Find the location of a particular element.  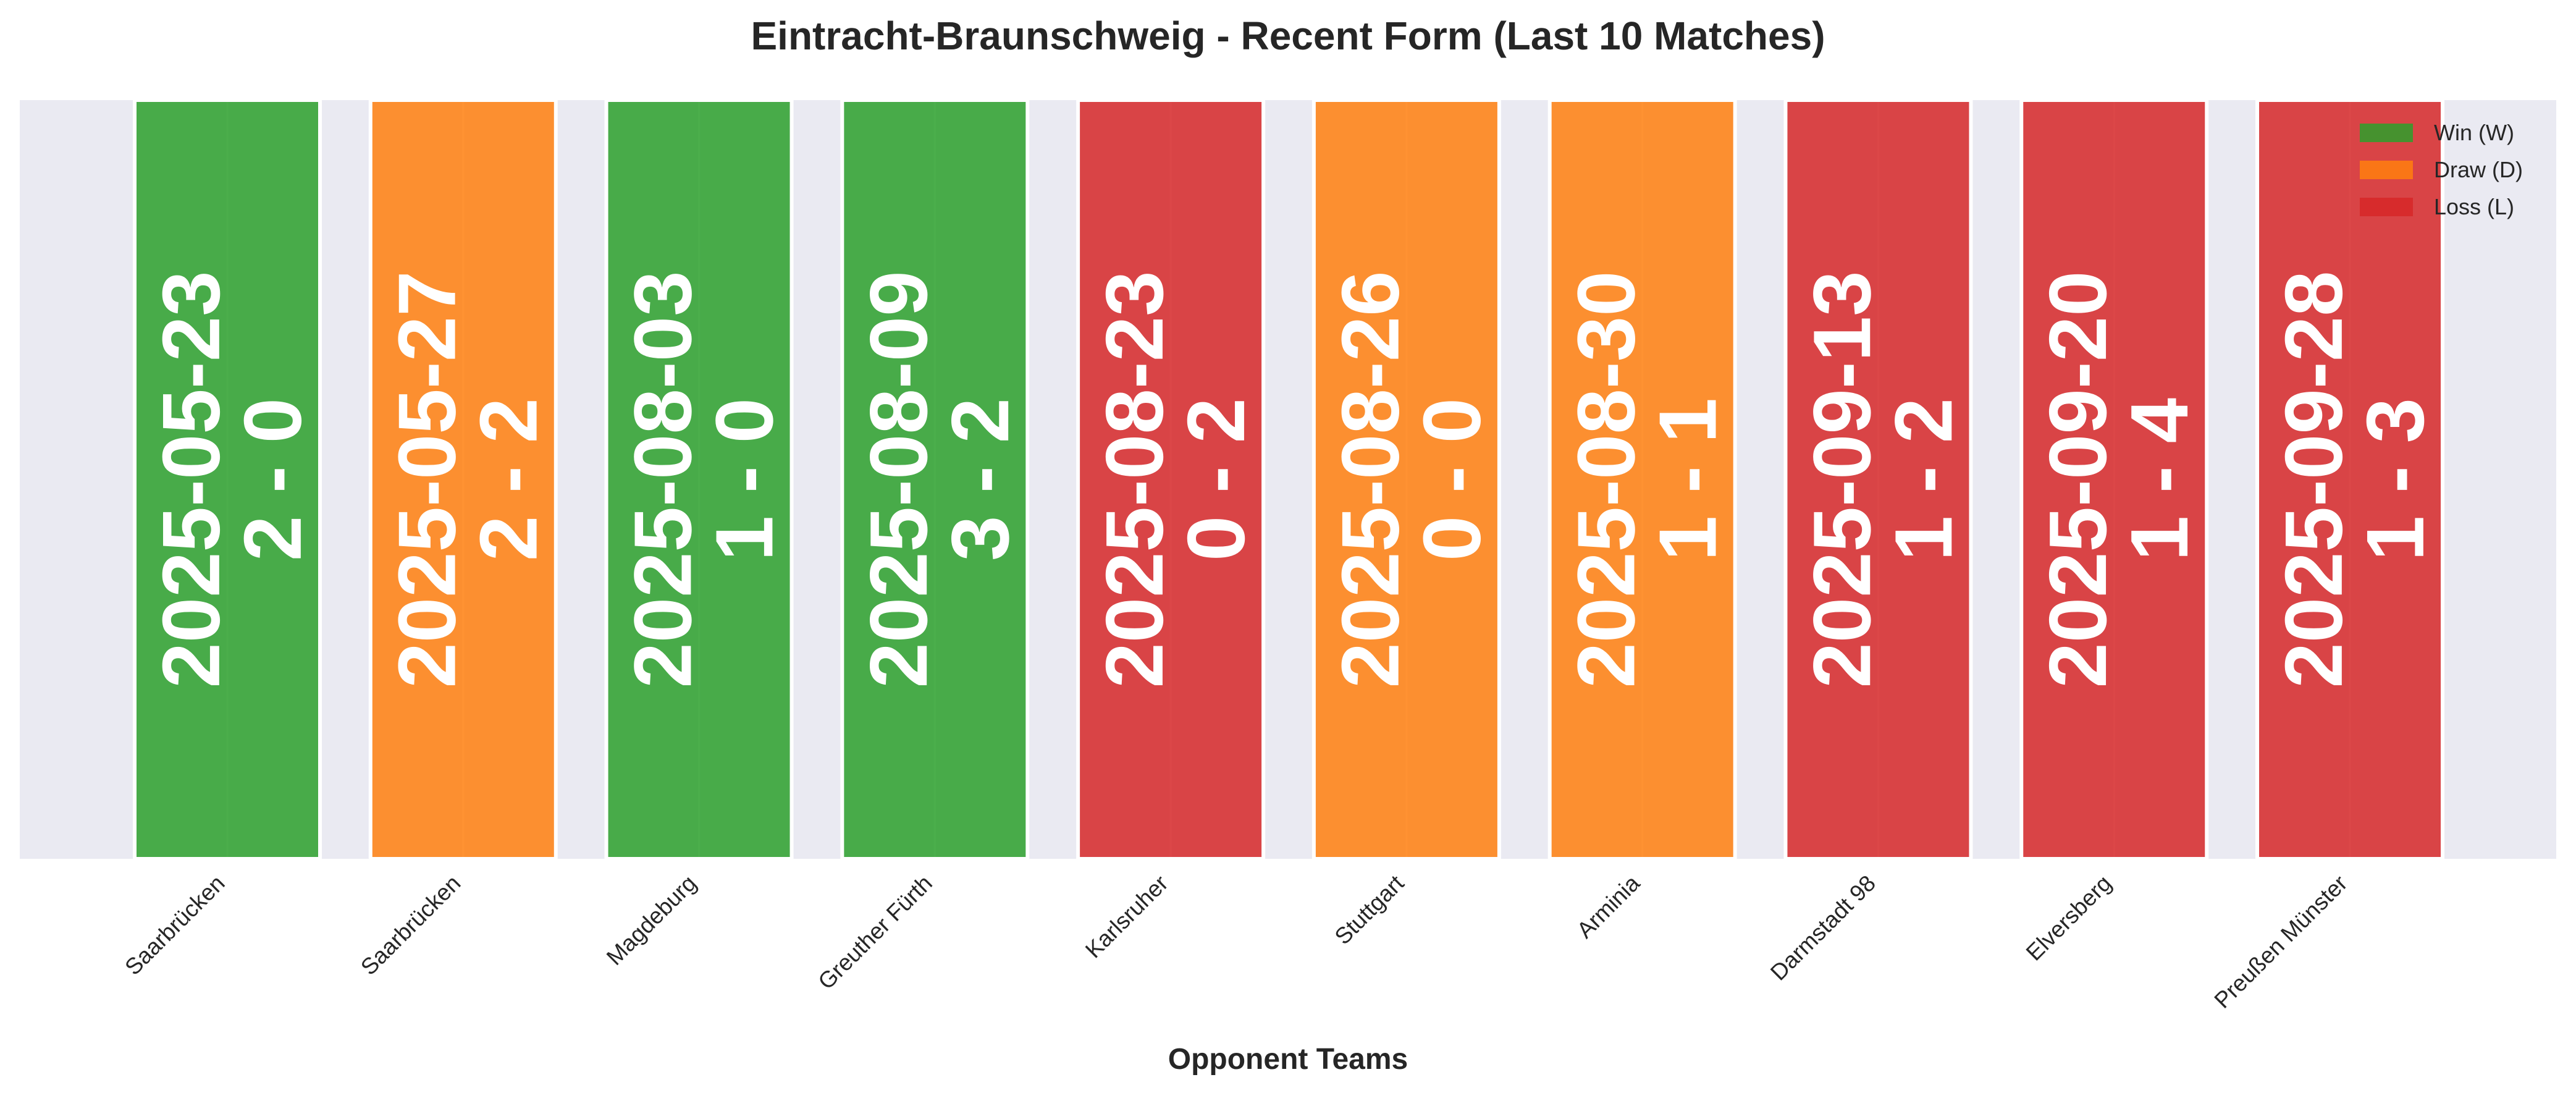

match-score: 3 - 2 is located at coordinates (980, 480).